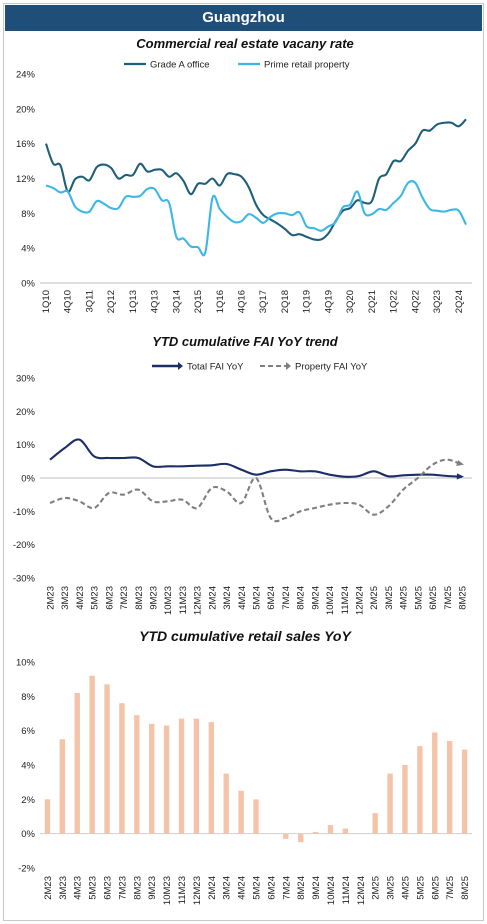 This screenshot has width=487, height=924. What do you see at coordinates (108, 888) in the screenshot?
I see `x-tick-label: 6M23` at bounding box center [108, 888].